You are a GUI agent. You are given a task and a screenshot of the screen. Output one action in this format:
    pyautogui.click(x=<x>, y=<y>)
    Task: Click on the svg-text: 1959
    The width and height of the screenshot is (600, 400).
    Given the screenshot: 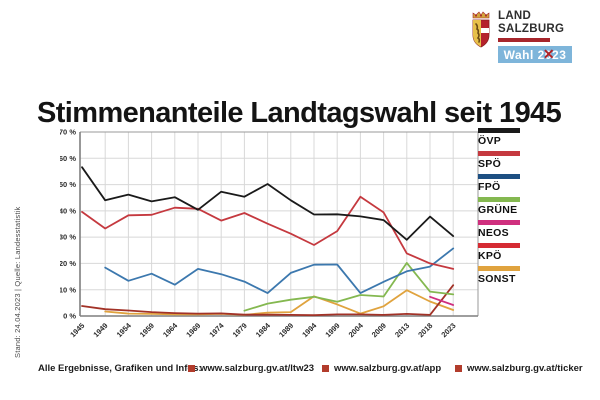 What is the action you would take?
    pyautogui.click(x=147, y=330)
    